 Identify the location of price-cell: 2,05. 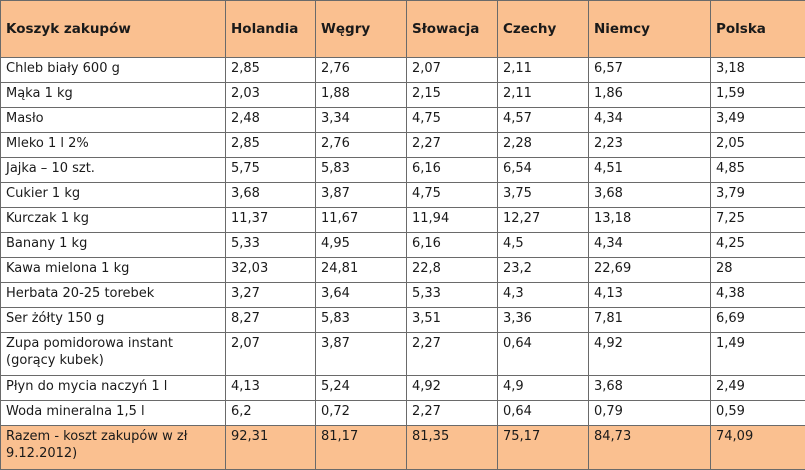
(758, 145).